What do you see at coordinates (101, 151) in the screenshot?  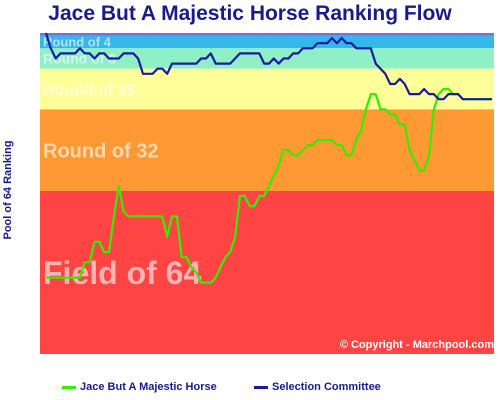 I see `band-label: Round of 32` at bounding box center [101, 151].